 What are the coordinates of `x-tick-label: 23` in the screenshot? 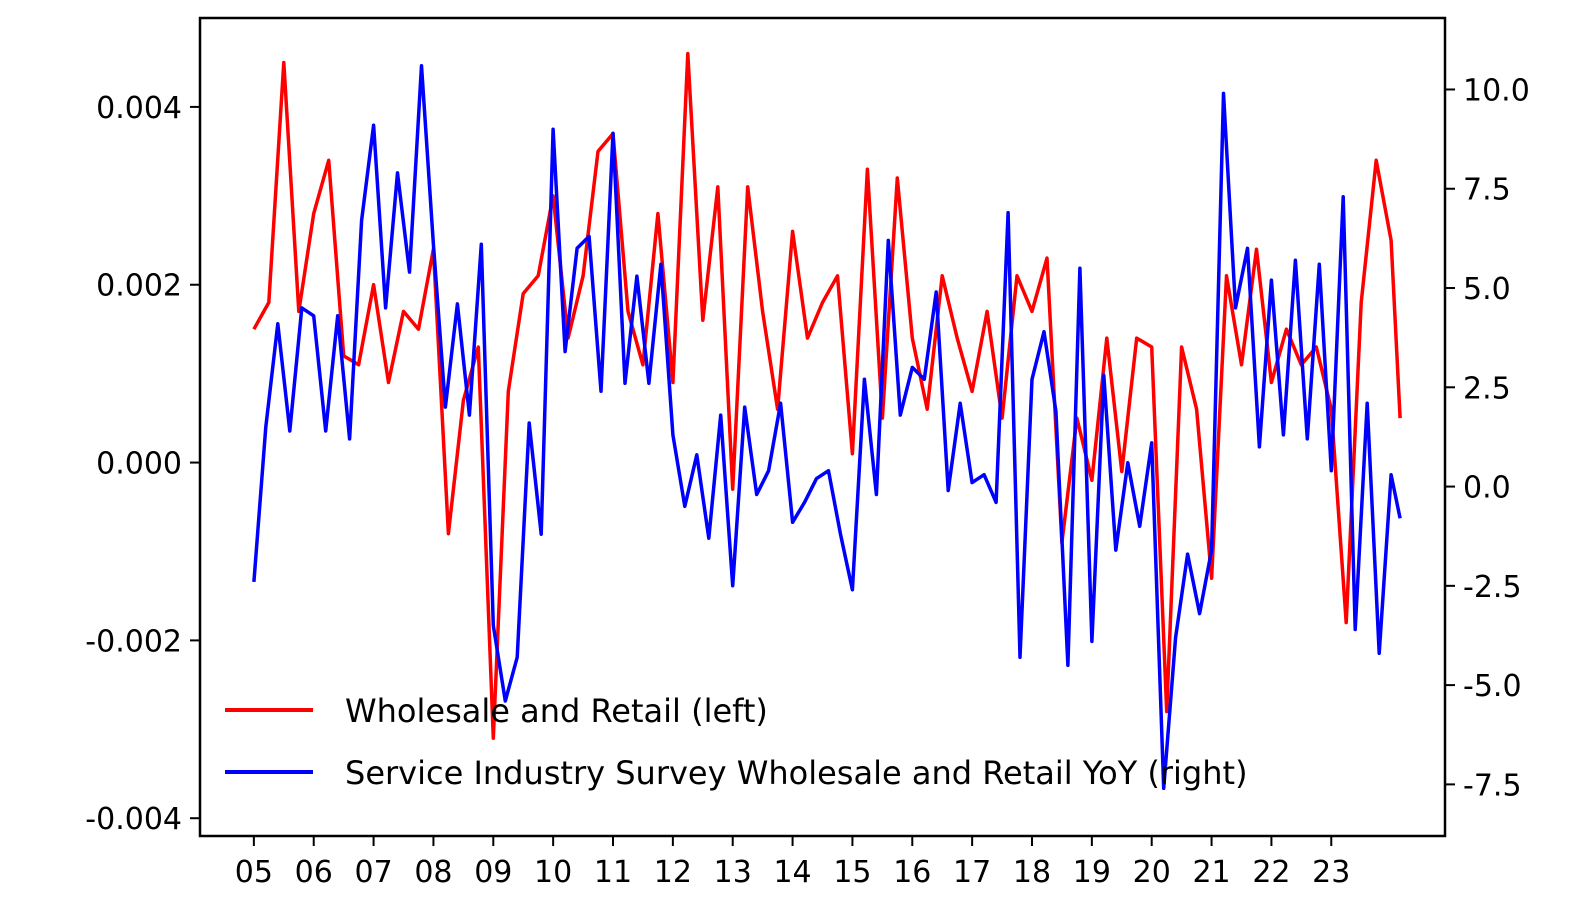 It's located at (1331, 872).